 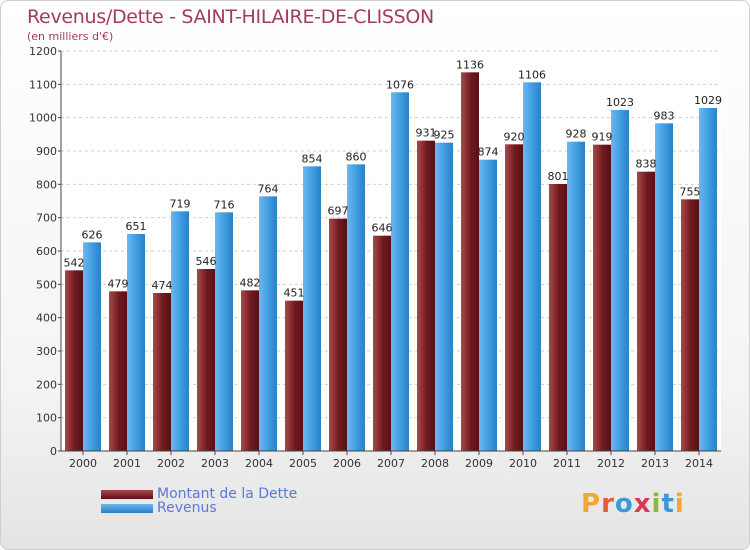 I want to click on data-label-debt: 646, so click(x=382, y=228).